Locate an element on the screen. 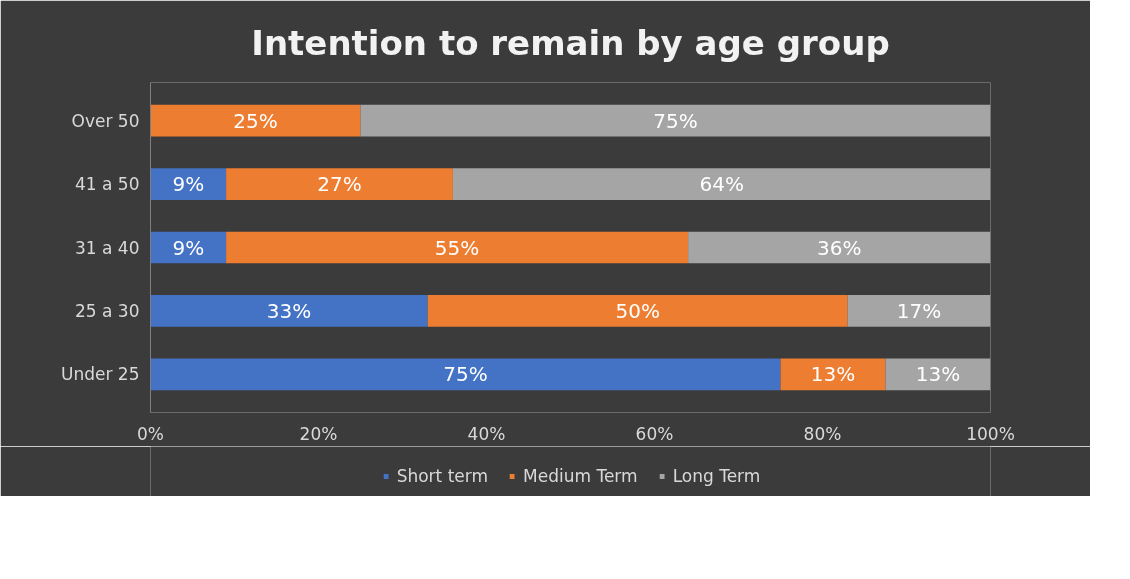 The width and height of the screenshot is (1130, 579). y-tick-label: 25 a 30 is located at coordinates (107, 310).